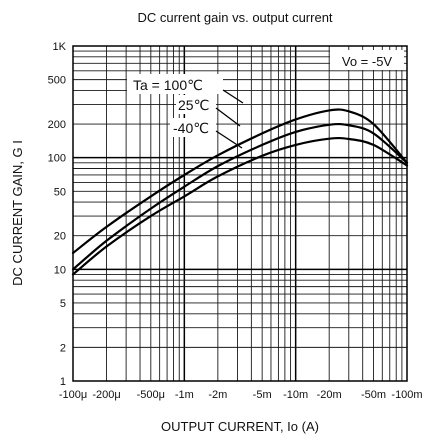  What do you see at coordinates (329, 395) in the screenshot?
I see `x-tick-label: -20m` at bounding box center [329, 395].